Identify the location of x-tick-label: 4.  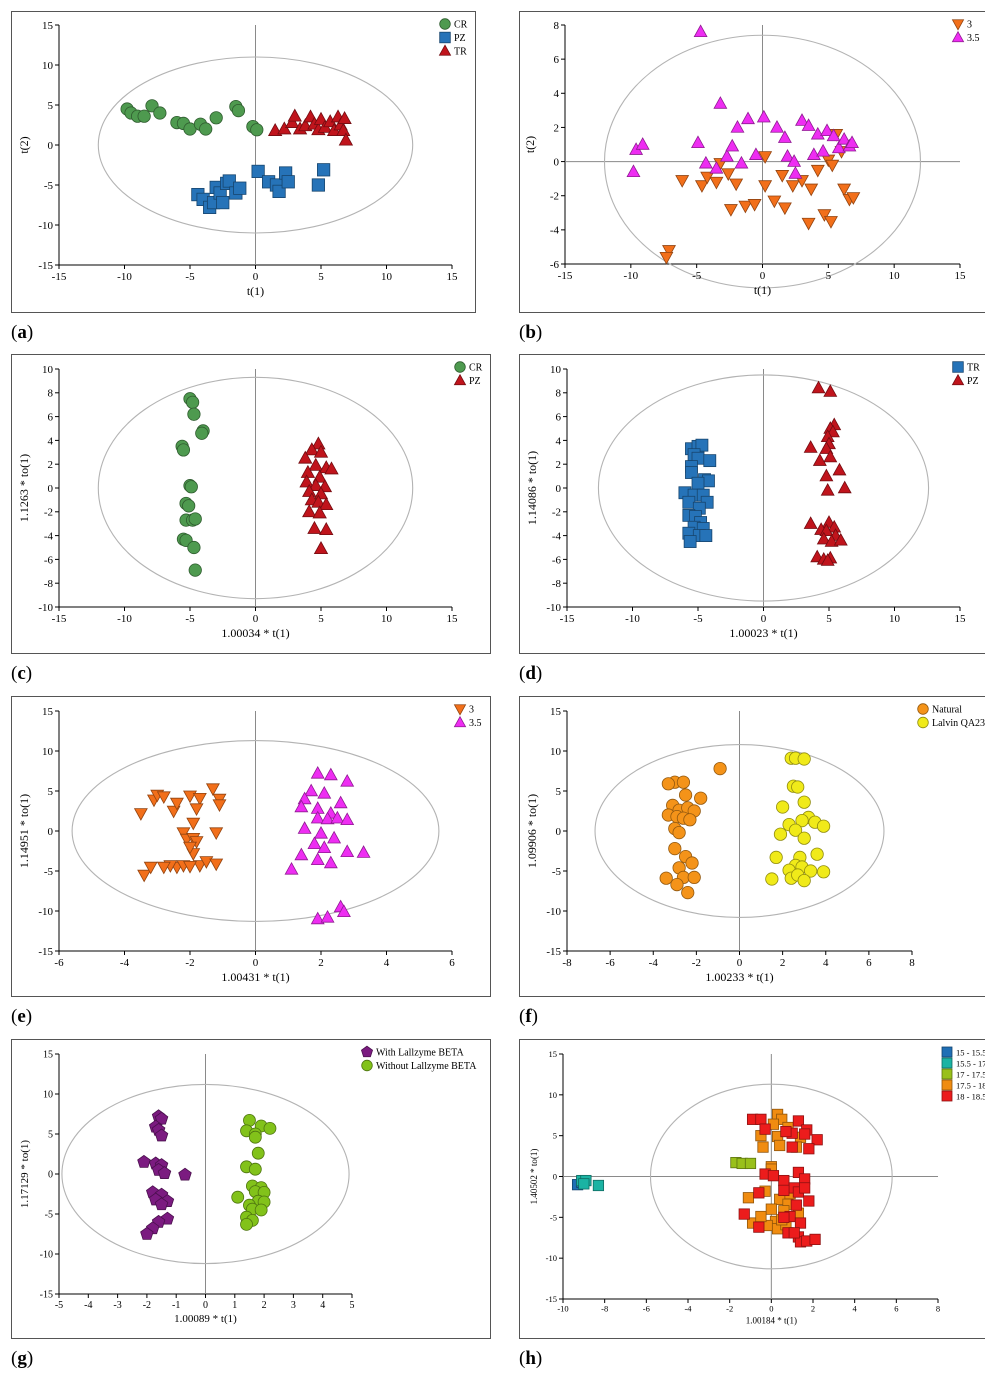
(855, 1309).